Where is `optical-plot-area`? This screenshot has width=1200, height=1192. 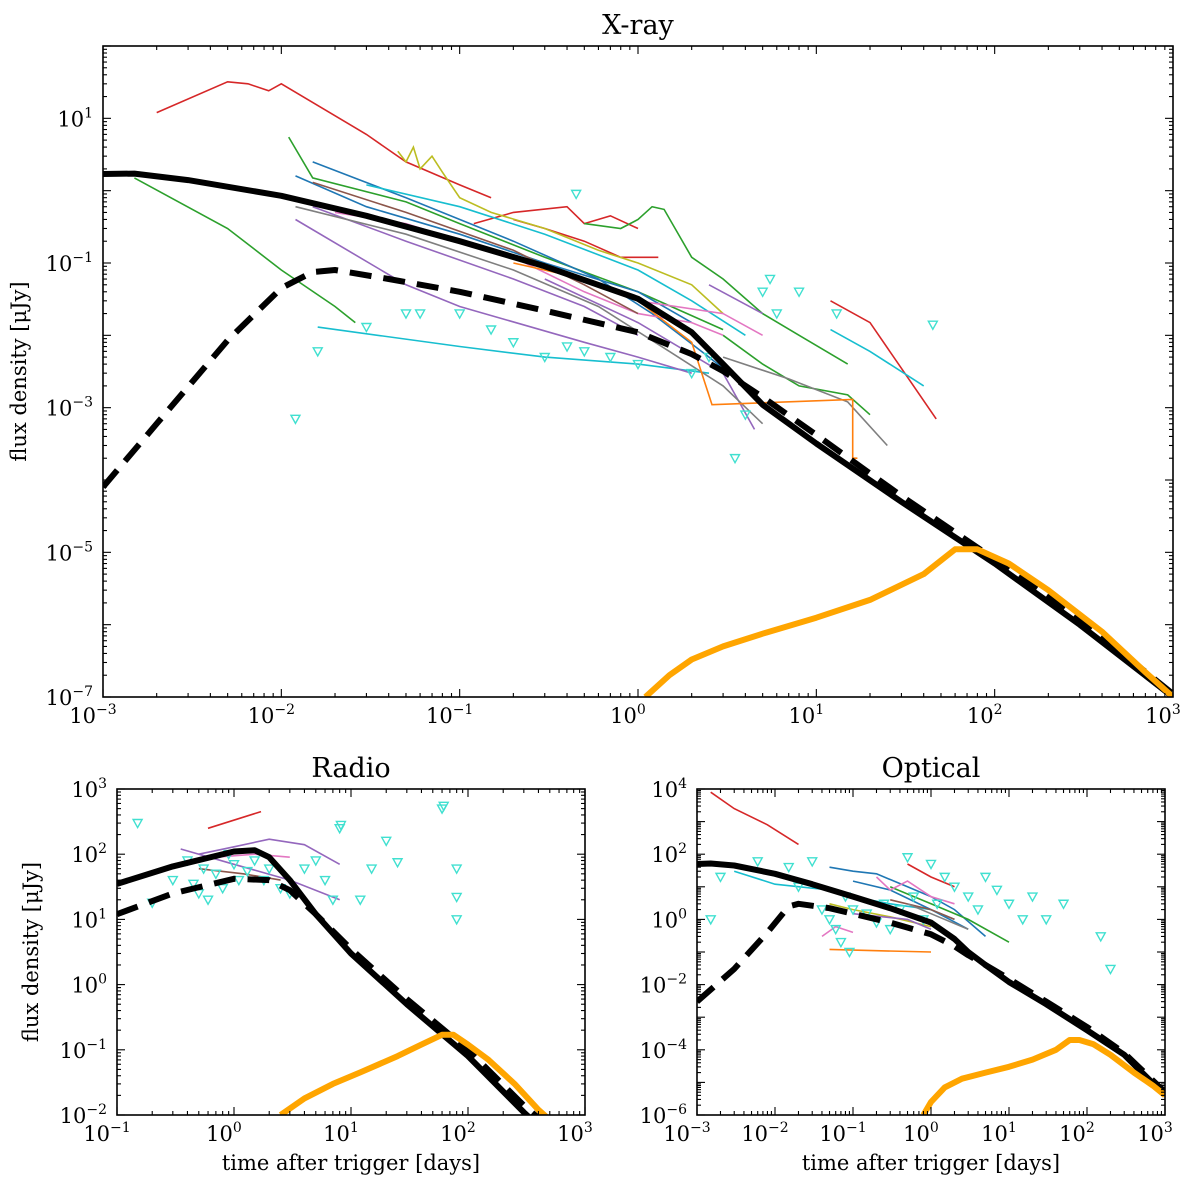
optical-plot-area is located at coordinates (931, 953).